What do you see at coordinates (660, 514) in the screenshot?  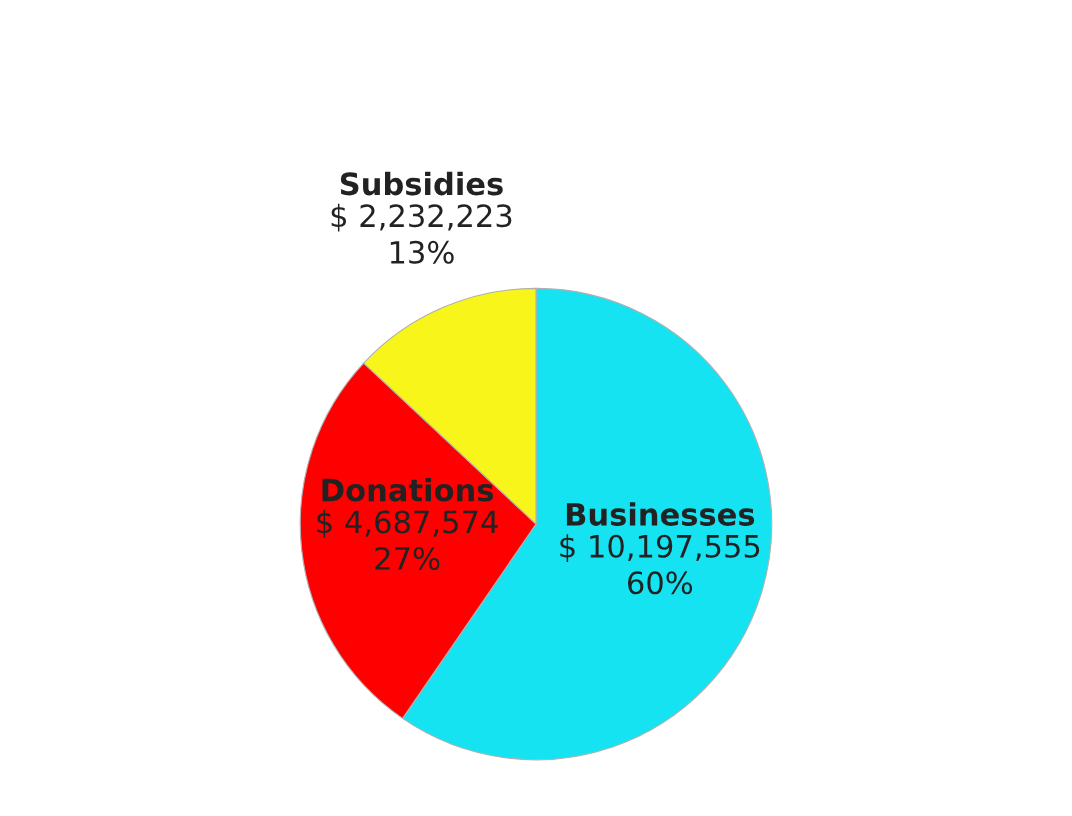 I see `slice-label: Businesses` at bounding box center [660, 514].